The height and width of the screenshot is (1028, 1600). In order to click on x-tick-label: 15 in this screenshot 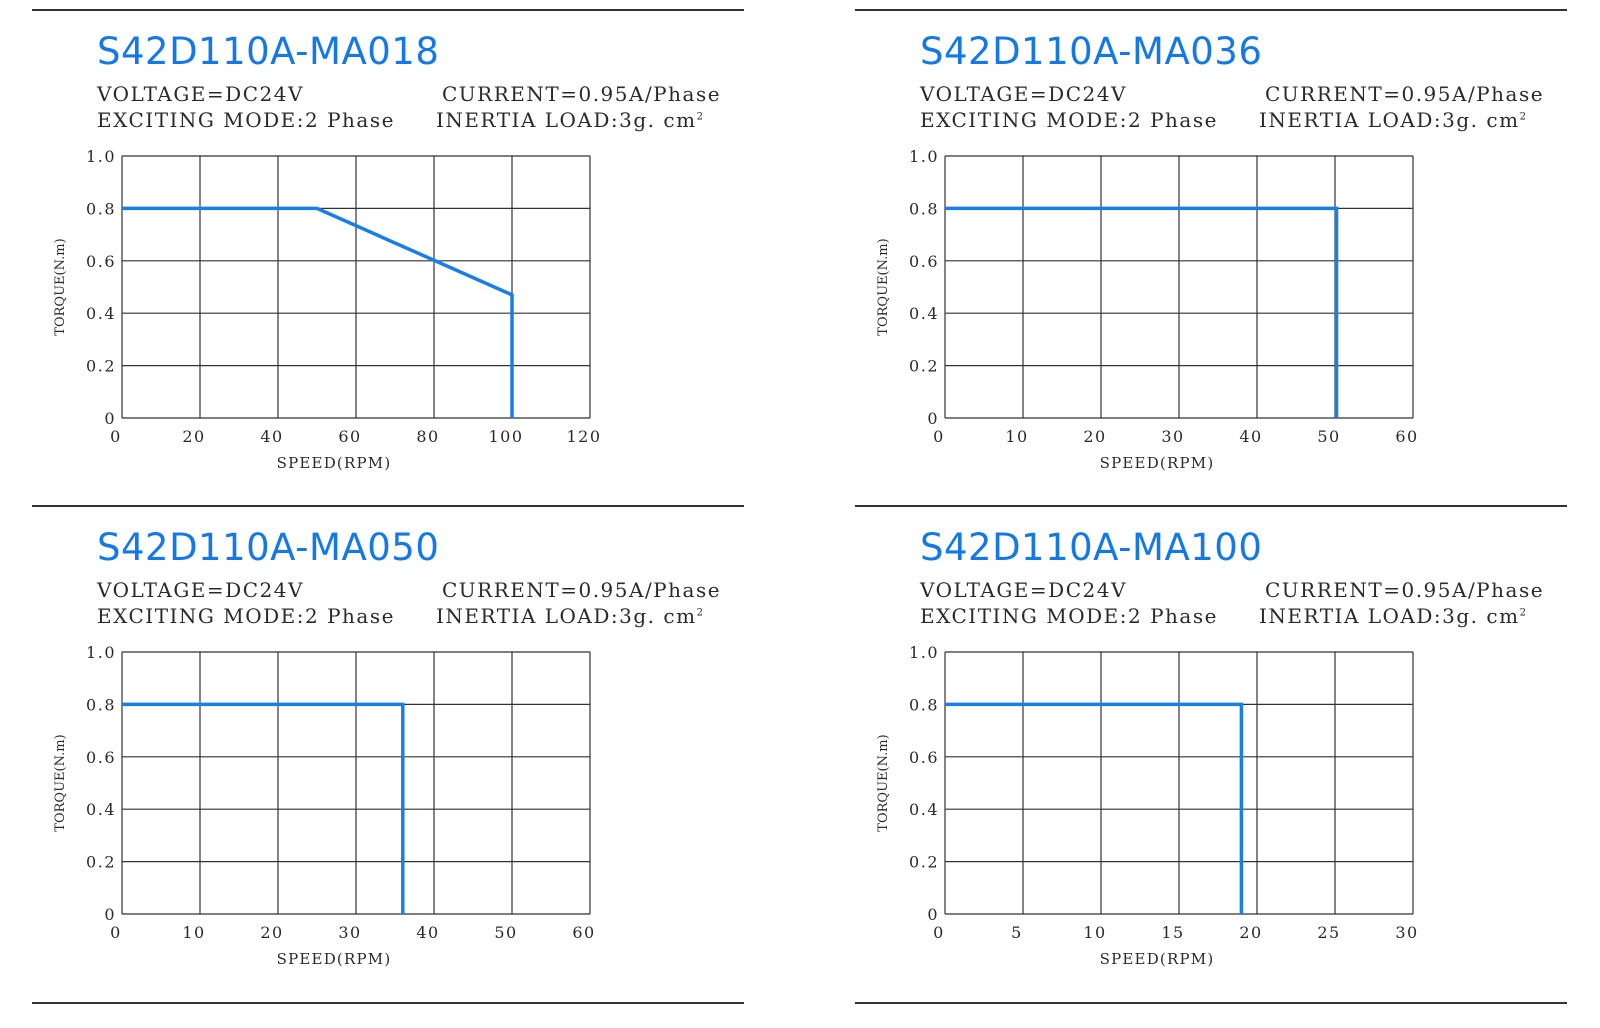, I will do `click(1172, 932)`.